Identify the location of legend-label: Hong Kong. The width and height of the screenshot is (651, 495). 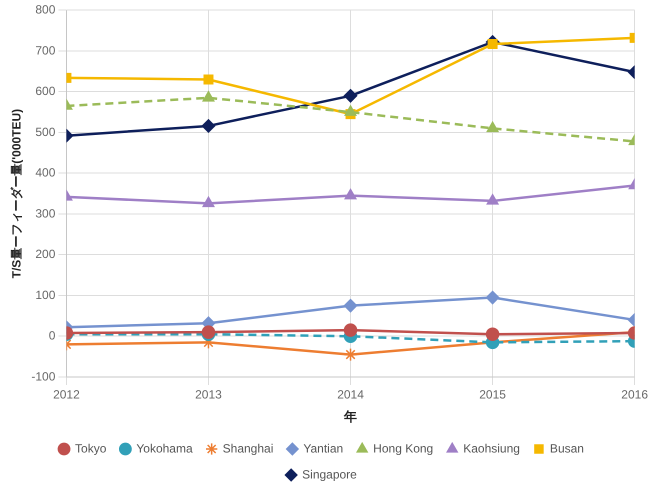
(403, 448).